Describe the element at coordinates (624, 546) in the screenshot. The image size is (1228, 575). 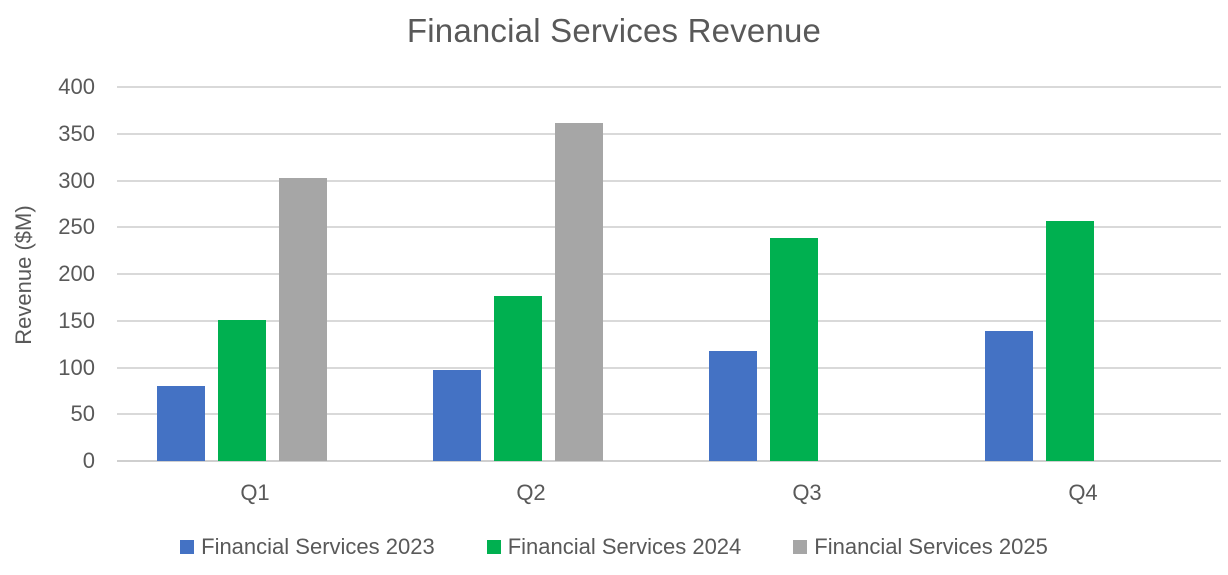
I see `legend-label: Financial Services 2024` at that location.